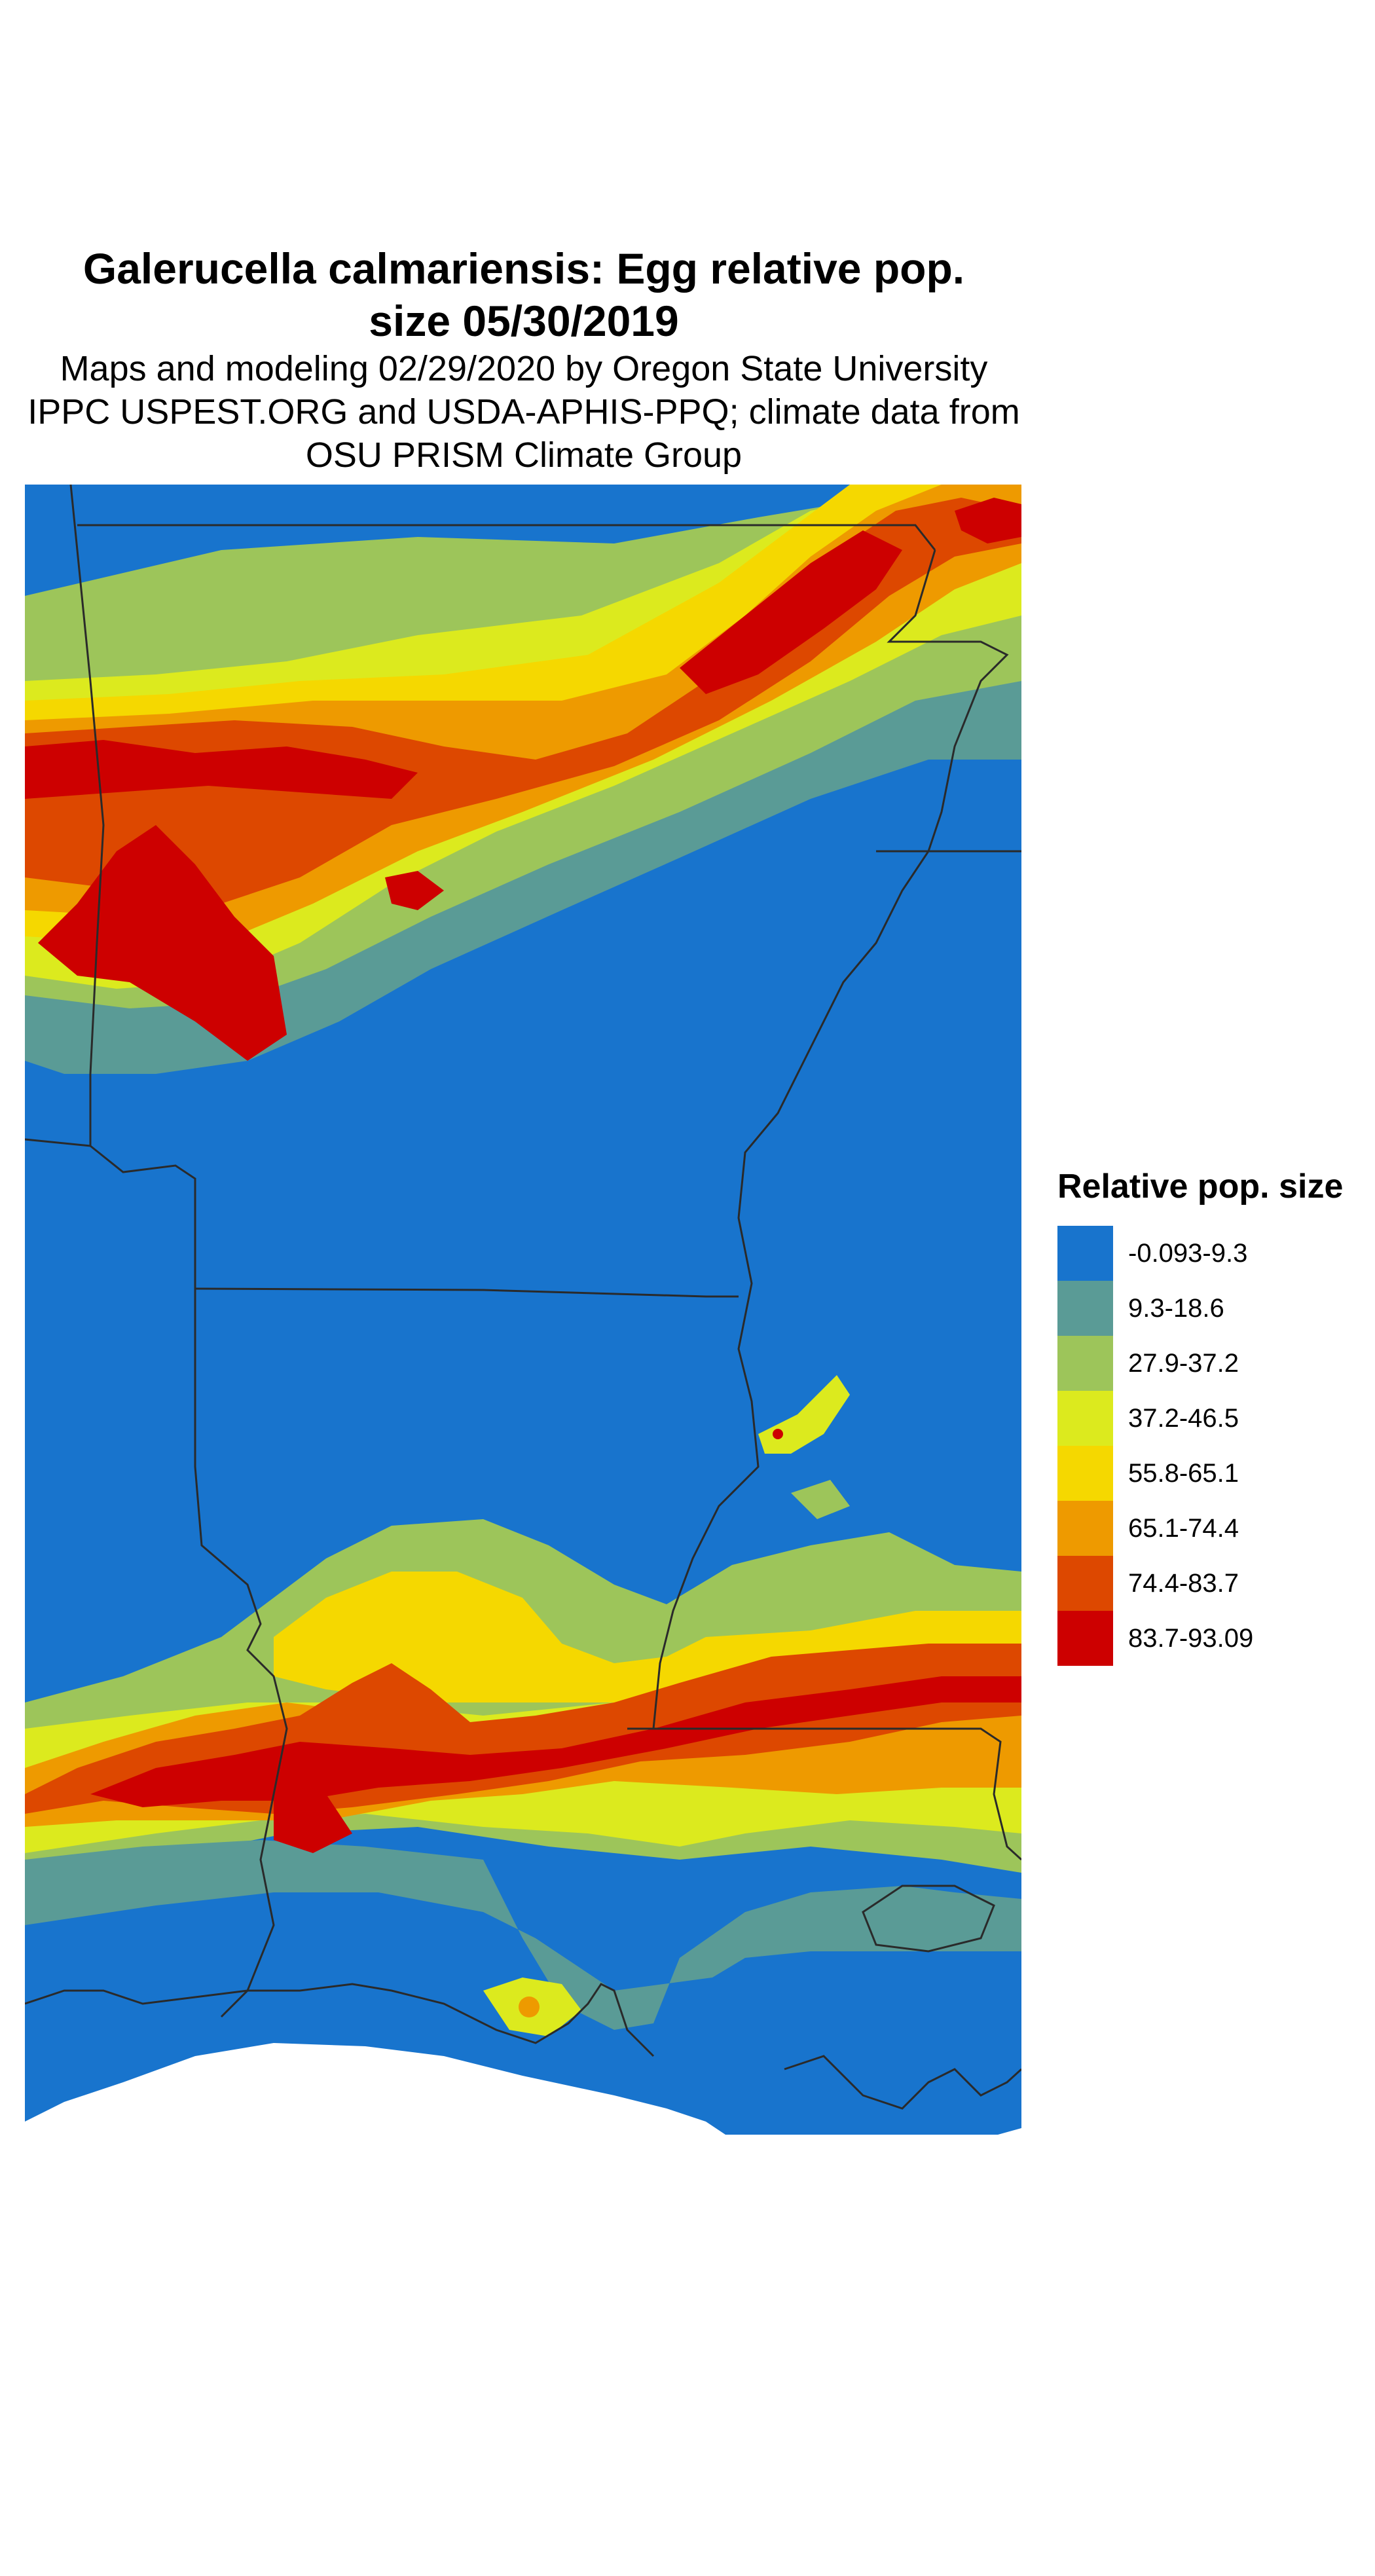 Image resolution: width=1375 pixels, height=2576 pixels. What do you see at coordinates (529, 2006) in the screenshot?
I see `south-coast-orange` at bounding box center [529, 2006].